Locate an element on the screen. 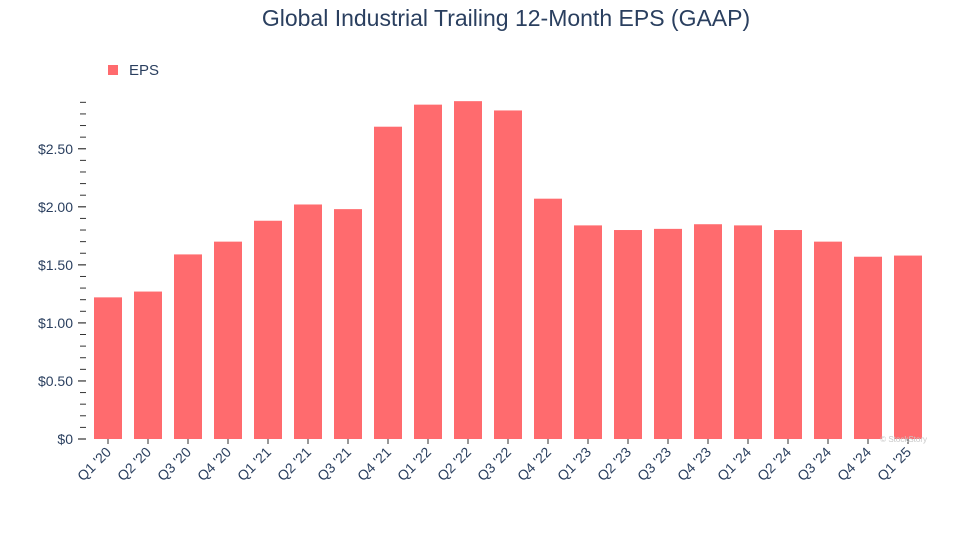 This screenshot has width=960, height=540. x-tick-label: Q2 '20 is located at coordinates (134, 464).